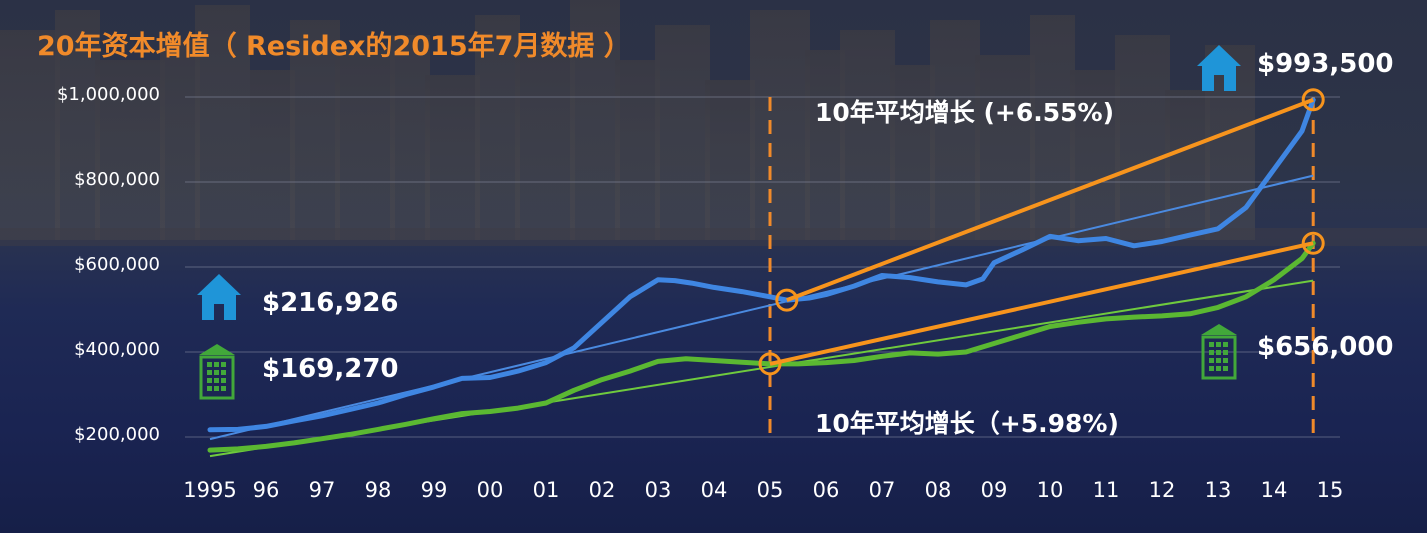  I want to click on x-tick-label: 06, so click(826, 490).